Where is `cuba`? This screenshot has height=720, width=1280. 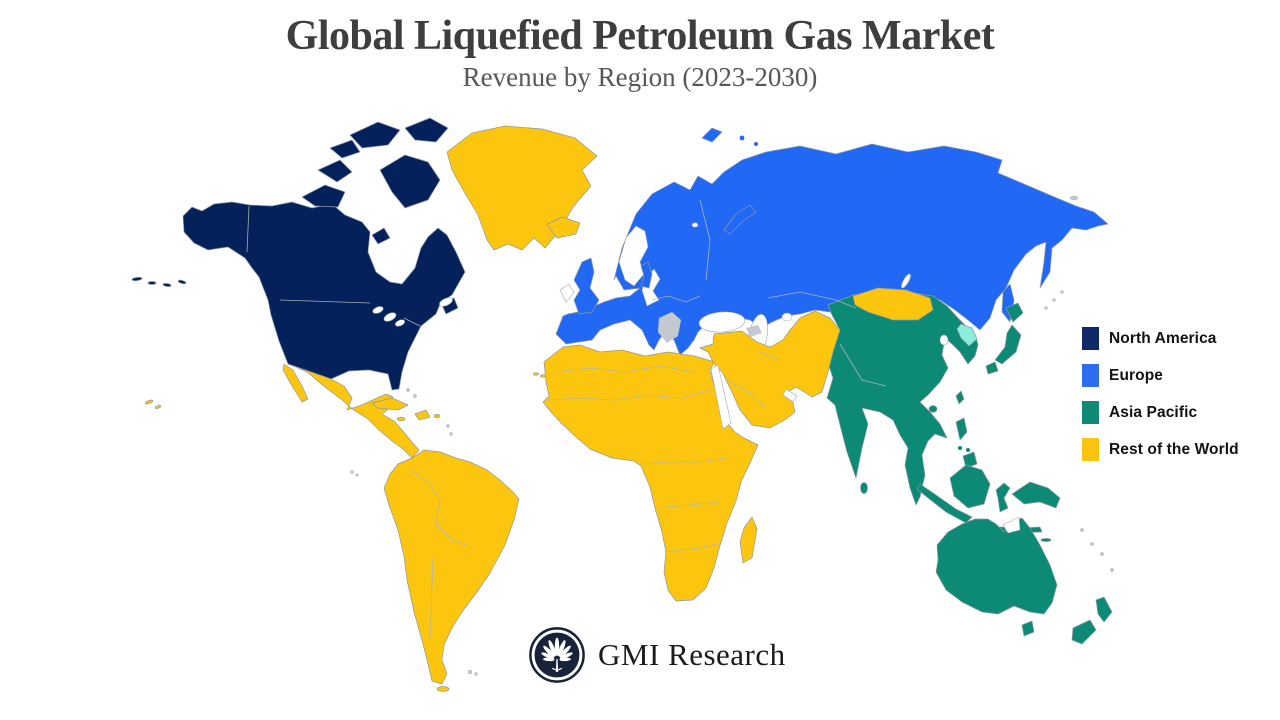 cuba is located at coordinates (390, 404).